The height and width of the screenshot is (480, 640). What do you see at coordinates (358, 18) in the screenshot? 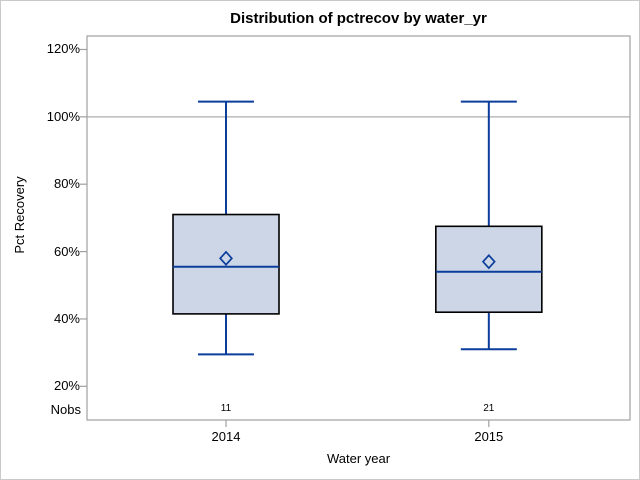
I see `chart-title: Distribution of pctrecov by water_yr` at bounding box center [358, 18].